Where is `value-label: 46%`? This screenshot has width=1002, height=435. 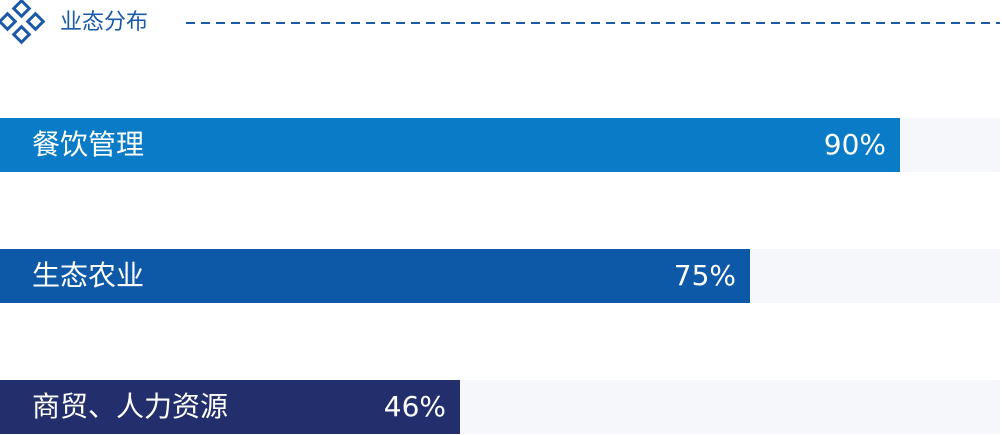 value-label: 46% is located at coordinates (415, 406).